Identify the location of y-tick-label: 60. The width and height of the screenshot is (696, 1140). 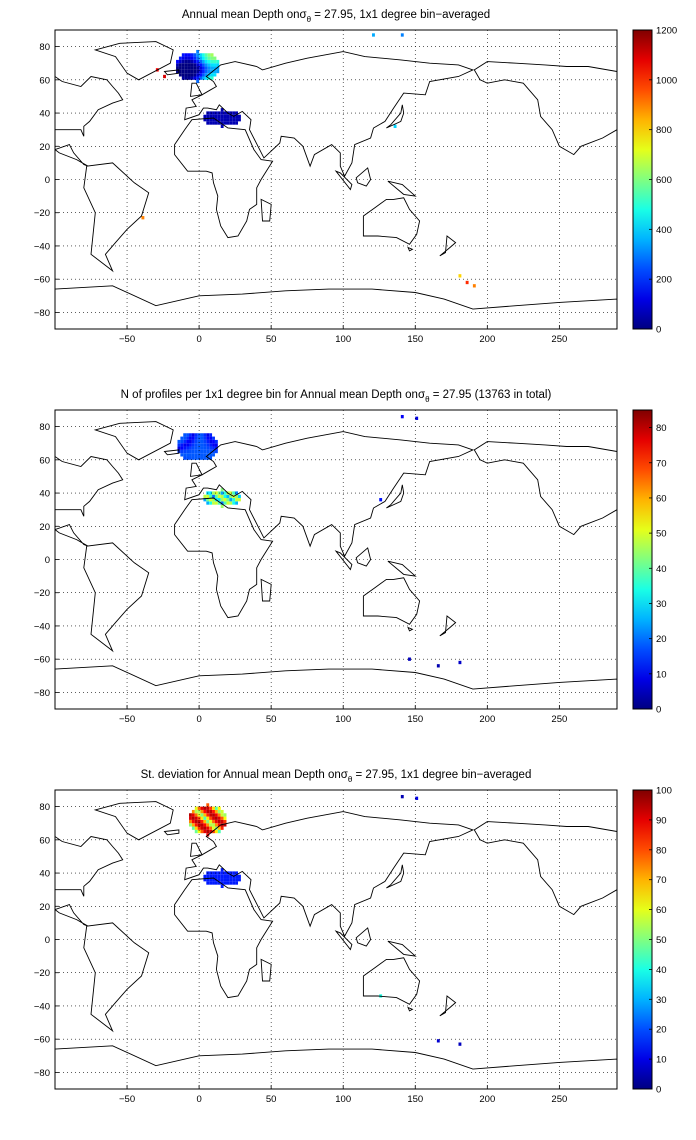
(44, 80).